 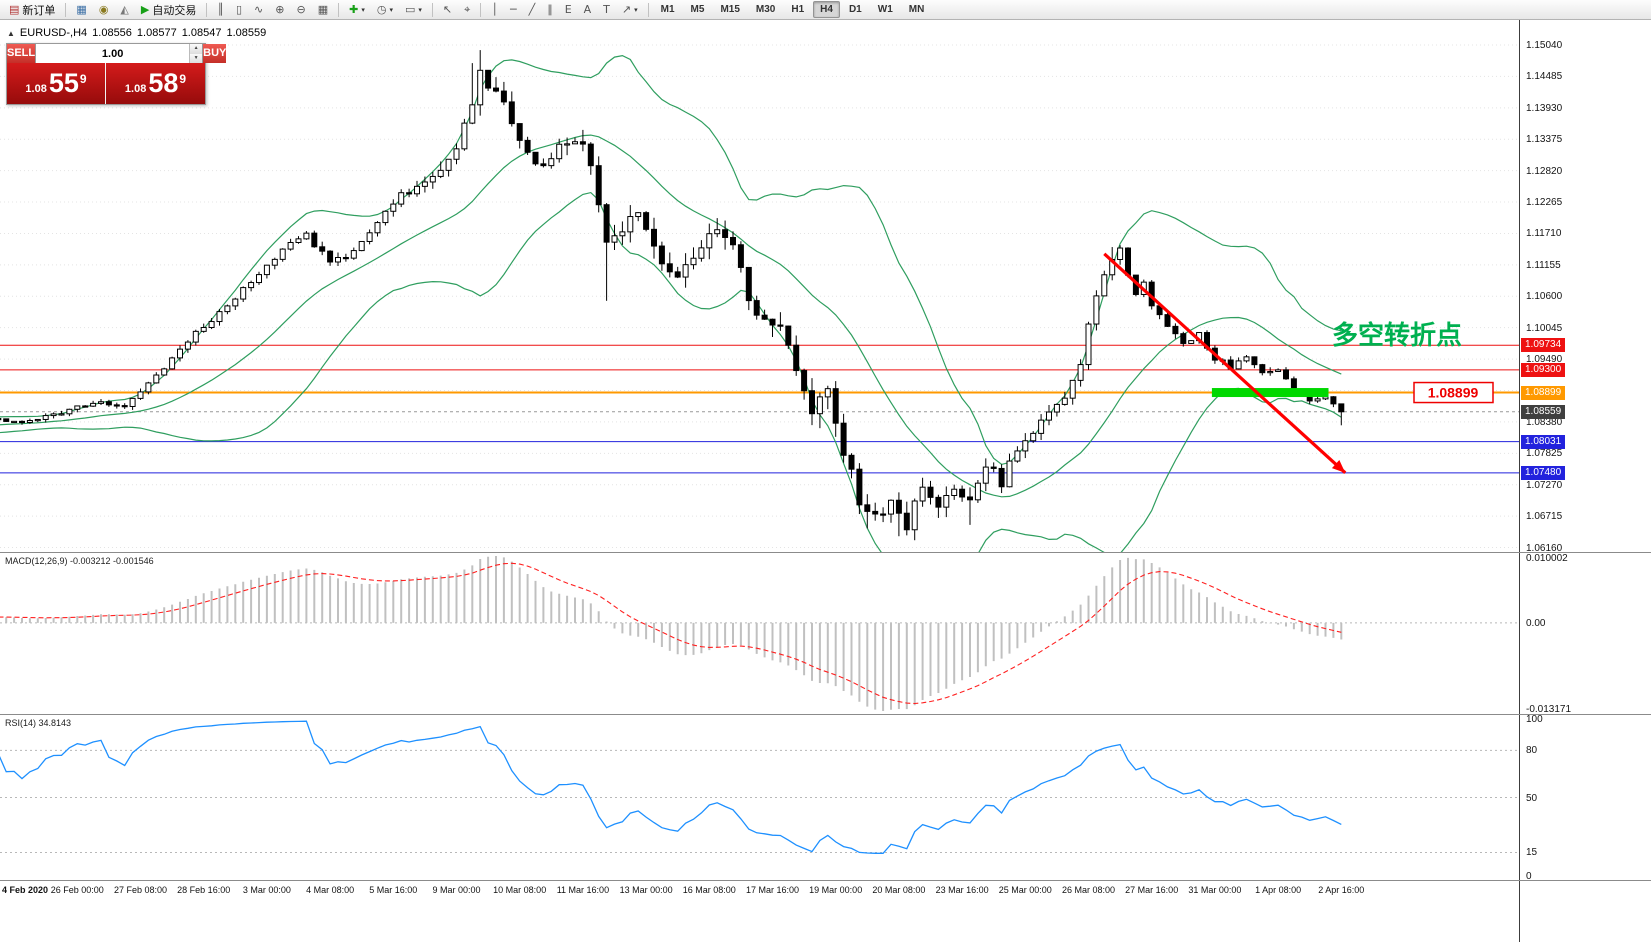 What do you see at coordinates (174, 10) in the screenshot?
I see `autotrading-button-label: 自动交易` at bounding box center [174, 10].